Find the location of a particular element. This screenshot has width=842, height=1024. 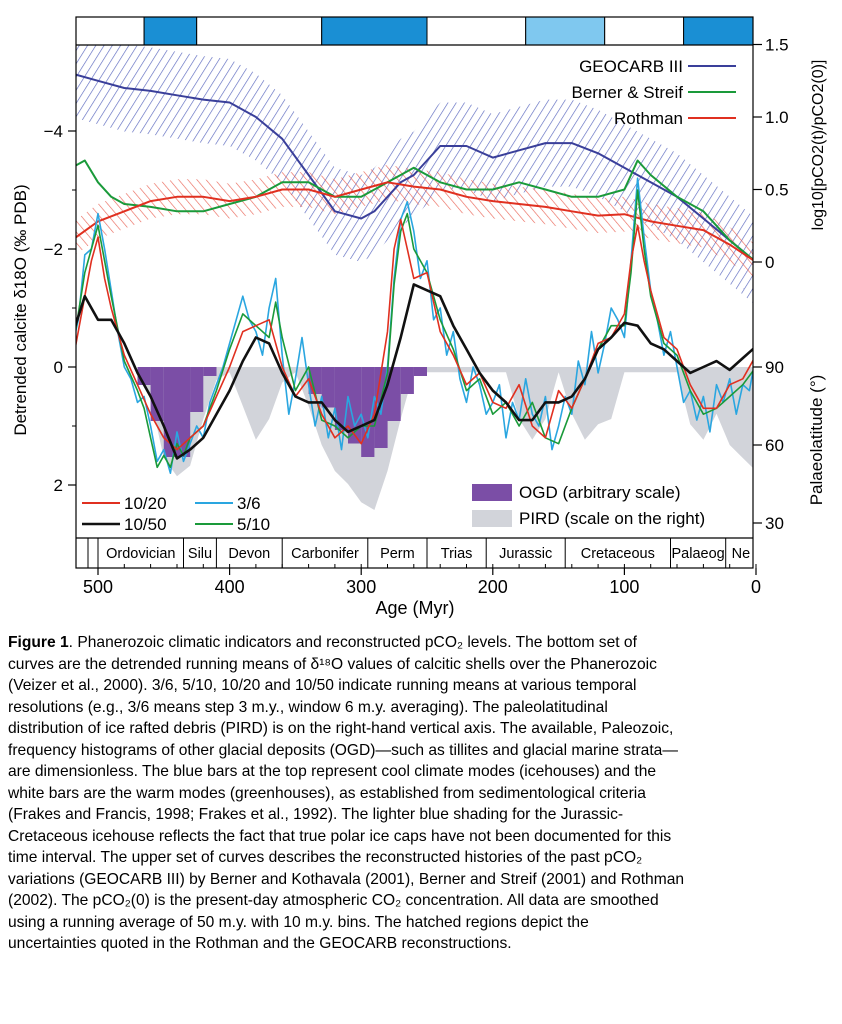

left-tick-label: −4 is located at coordinates (53, 131).